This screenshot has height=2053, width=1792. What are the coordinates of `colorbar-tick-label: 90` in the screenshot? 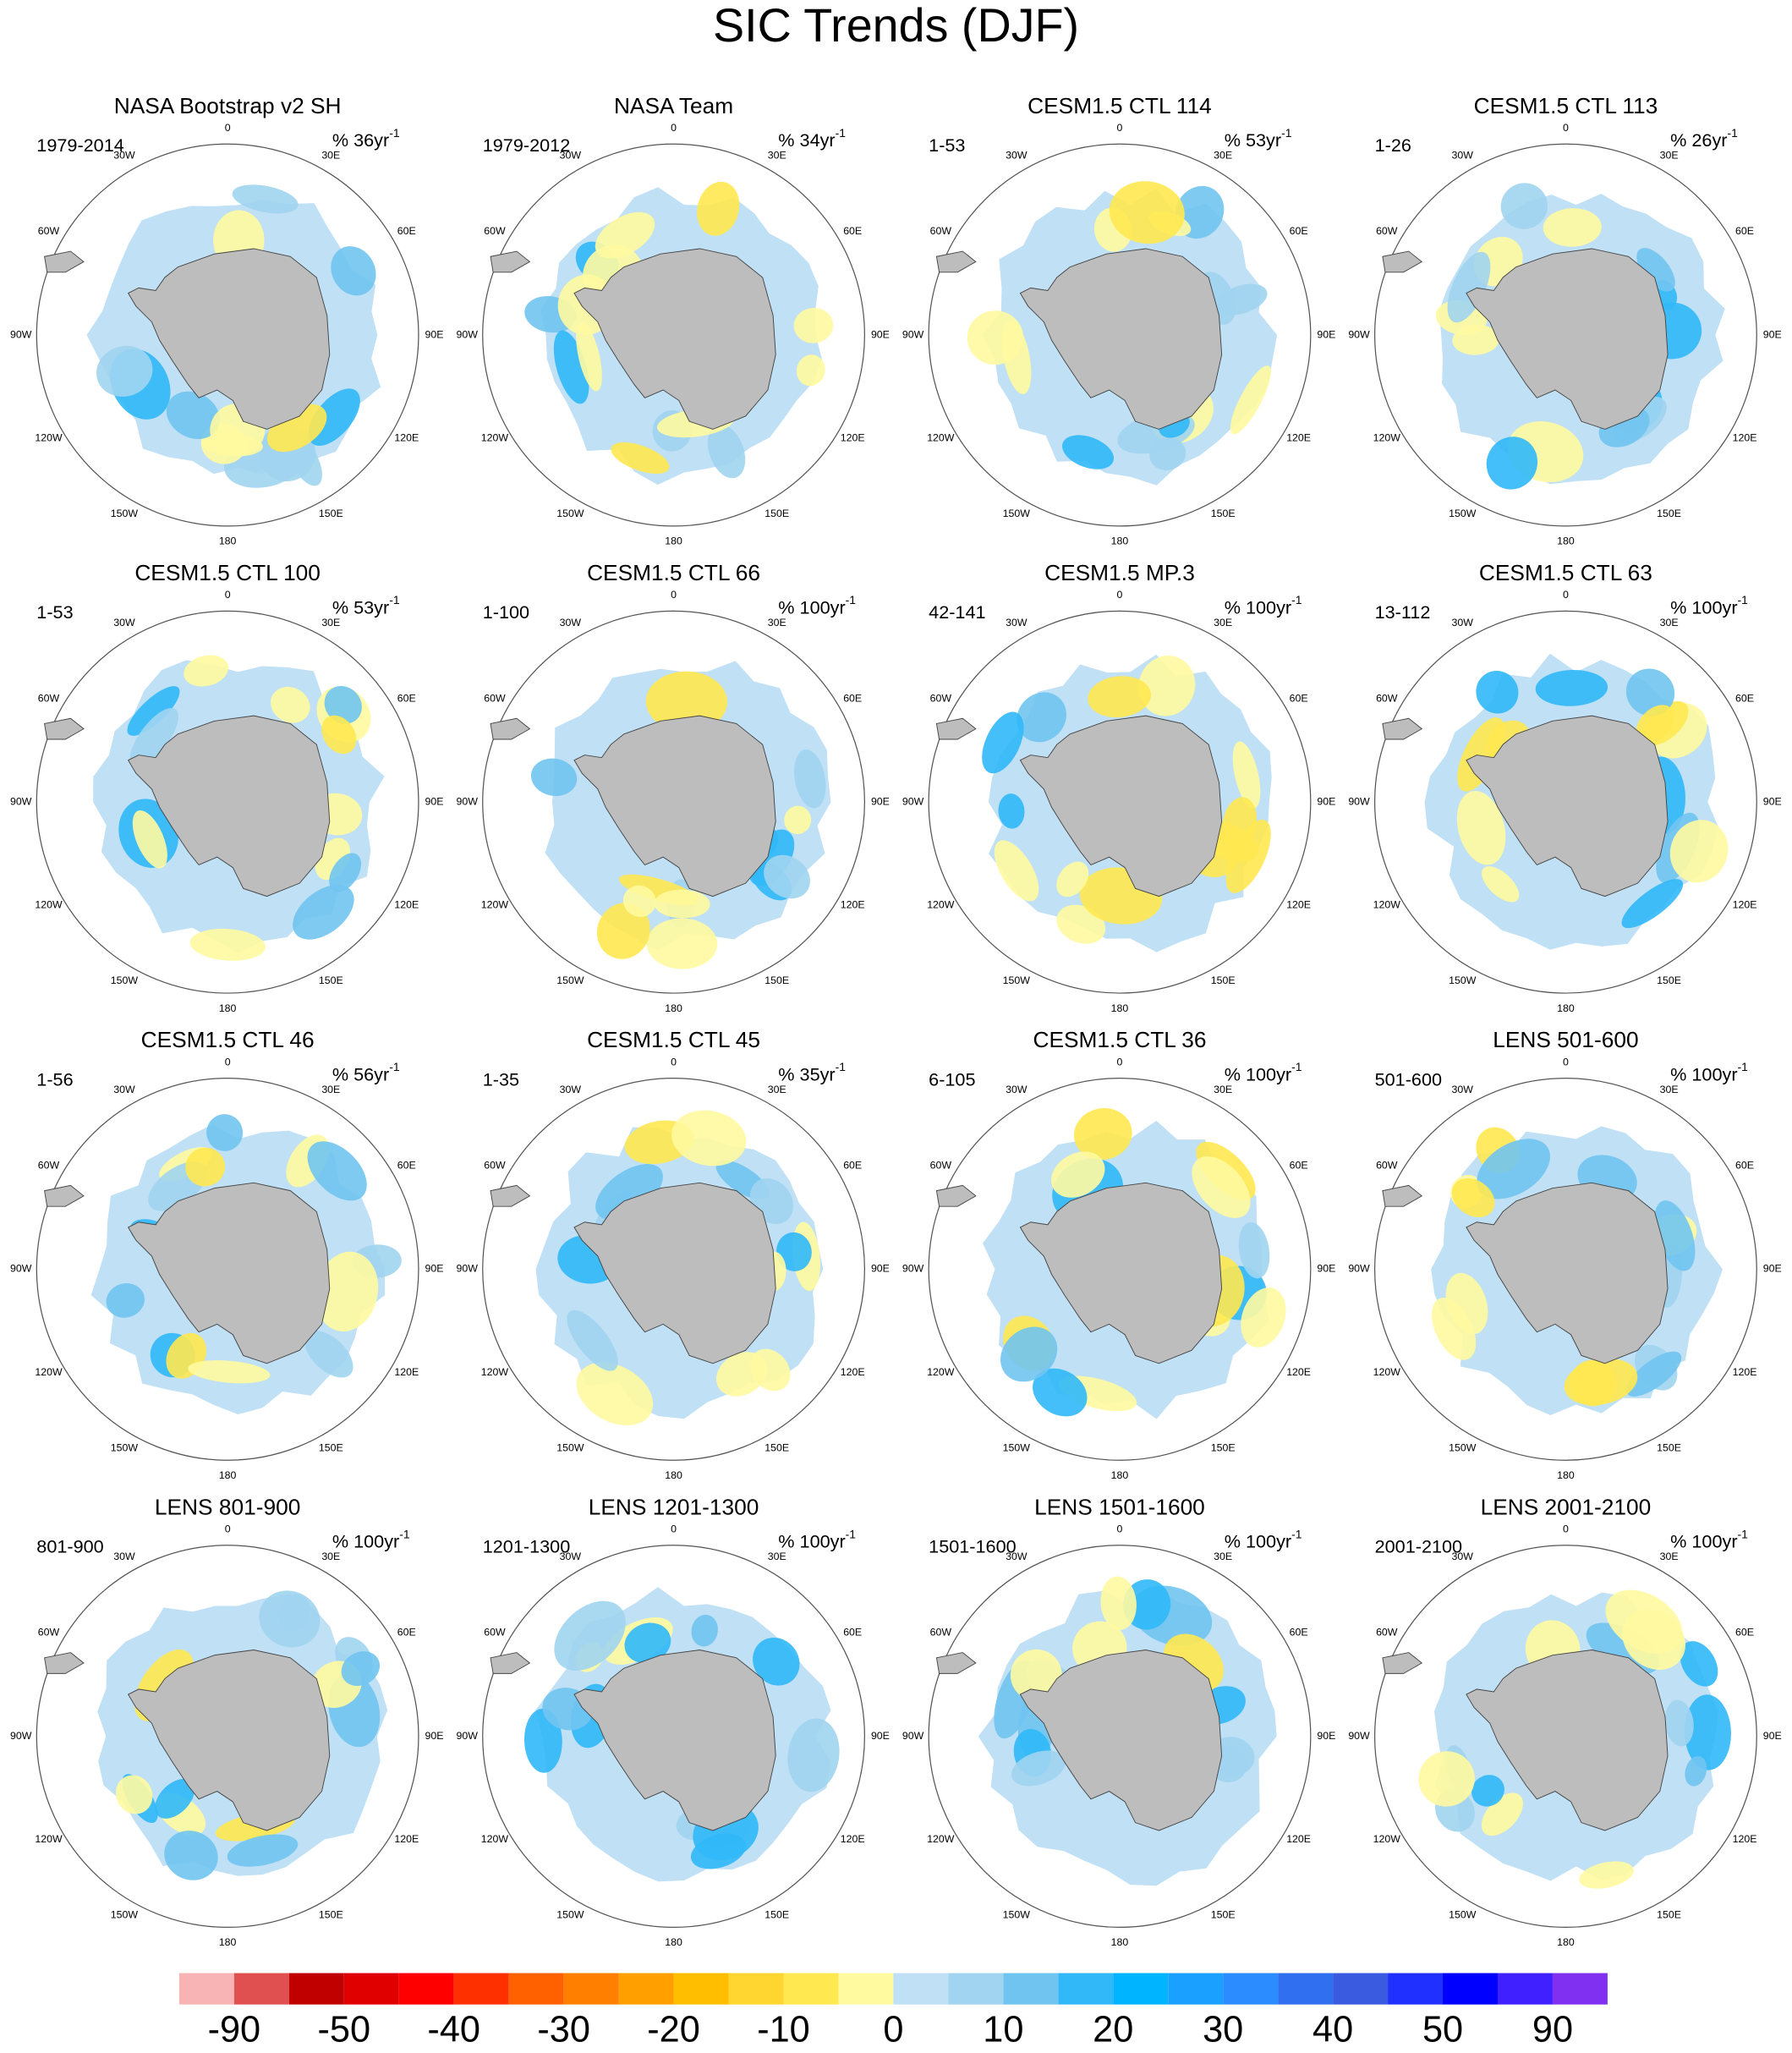 It's located at (1552, 2030).